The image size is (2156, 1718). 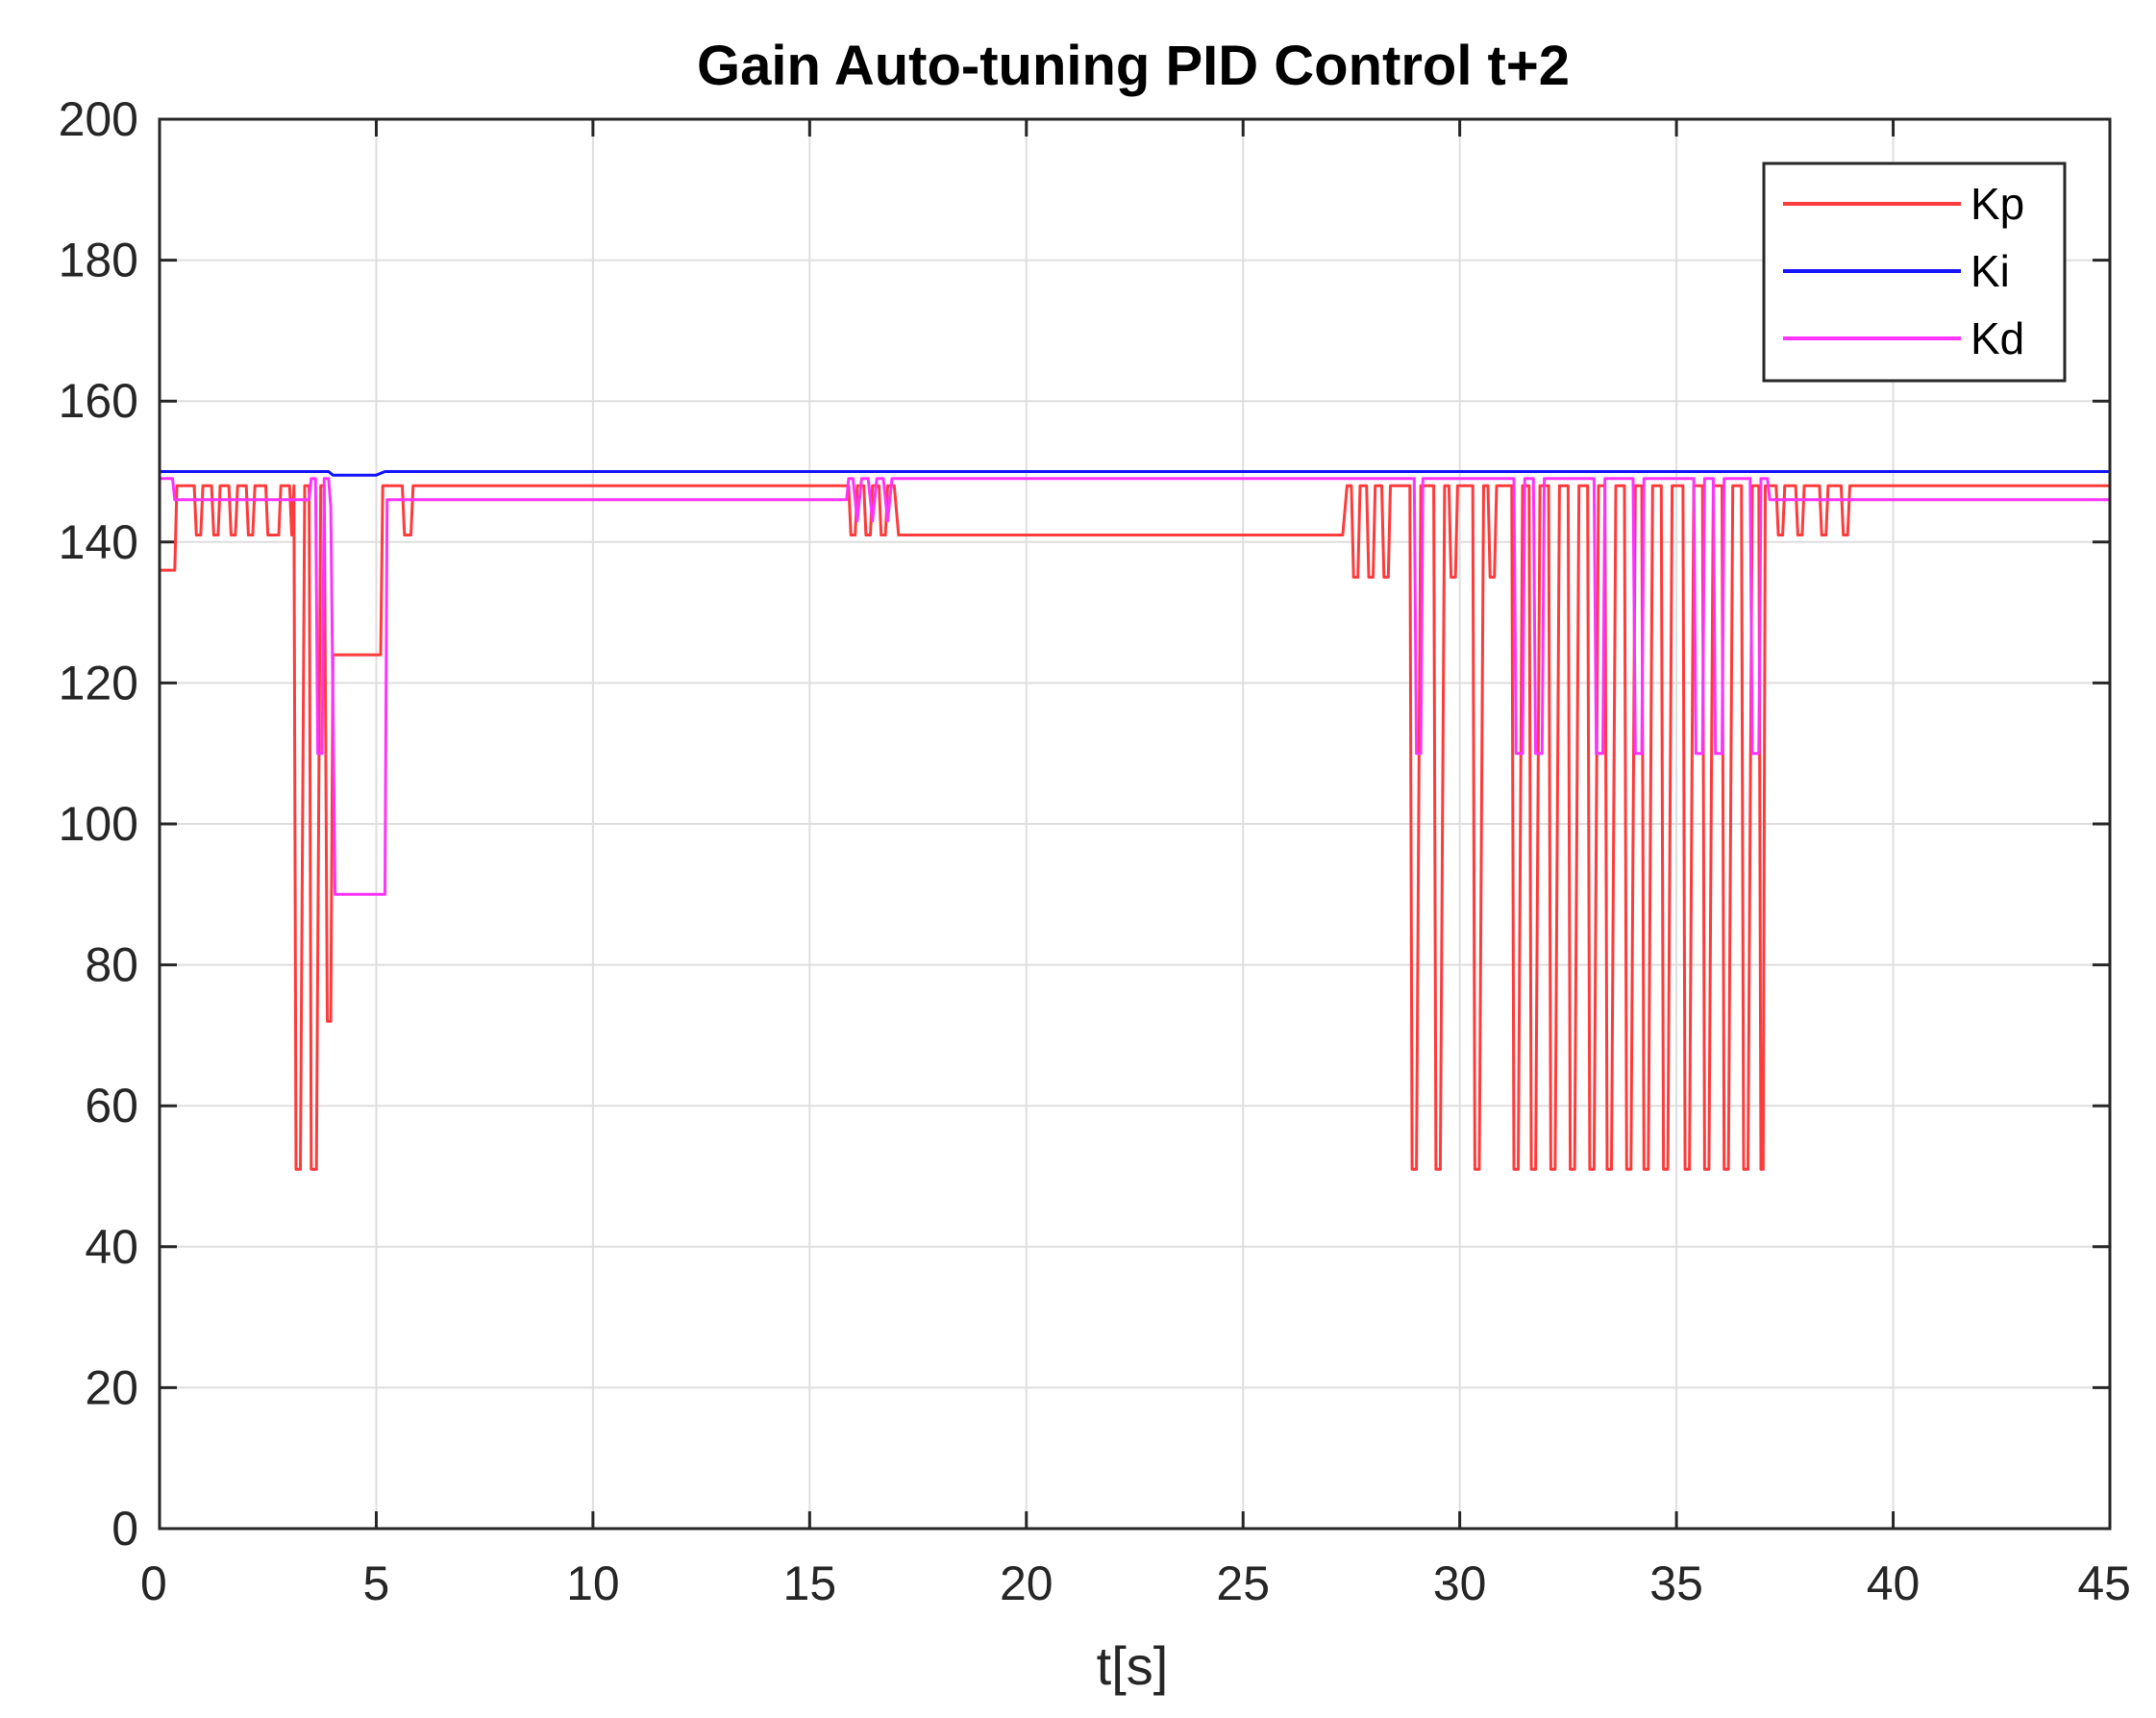 What do you see at coordinates (99, 683) in the screenshot?
I see `y-tick-label: 120` at bounding box center [99, 683].